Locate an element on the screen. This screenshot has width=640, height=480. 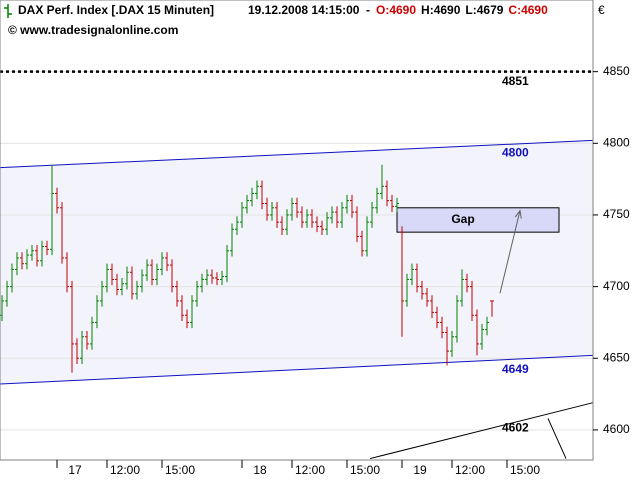
y-tick-label: 4750 is located at coordinates (616, 214).